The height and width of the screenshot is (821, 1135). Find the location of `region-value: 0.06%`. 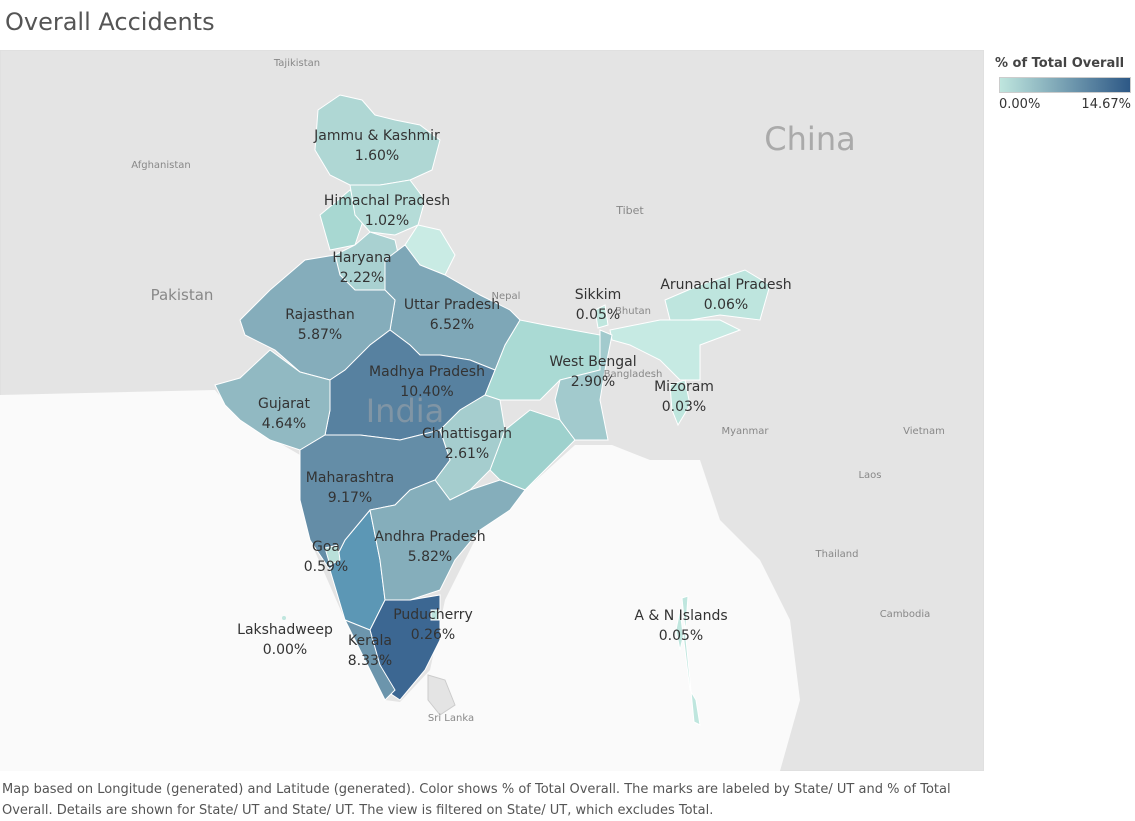

region-value: 0.06% is located at coordinates (726, 305).